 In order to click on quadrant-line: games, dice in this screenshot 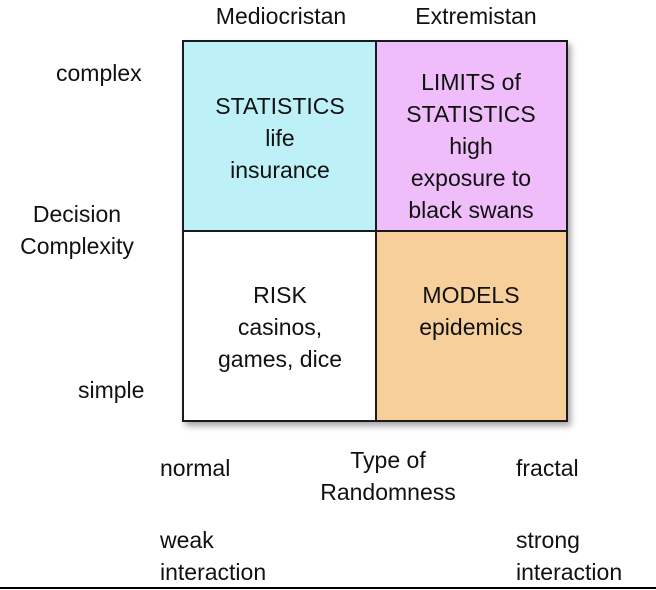, I will do `click(279, 359)`.